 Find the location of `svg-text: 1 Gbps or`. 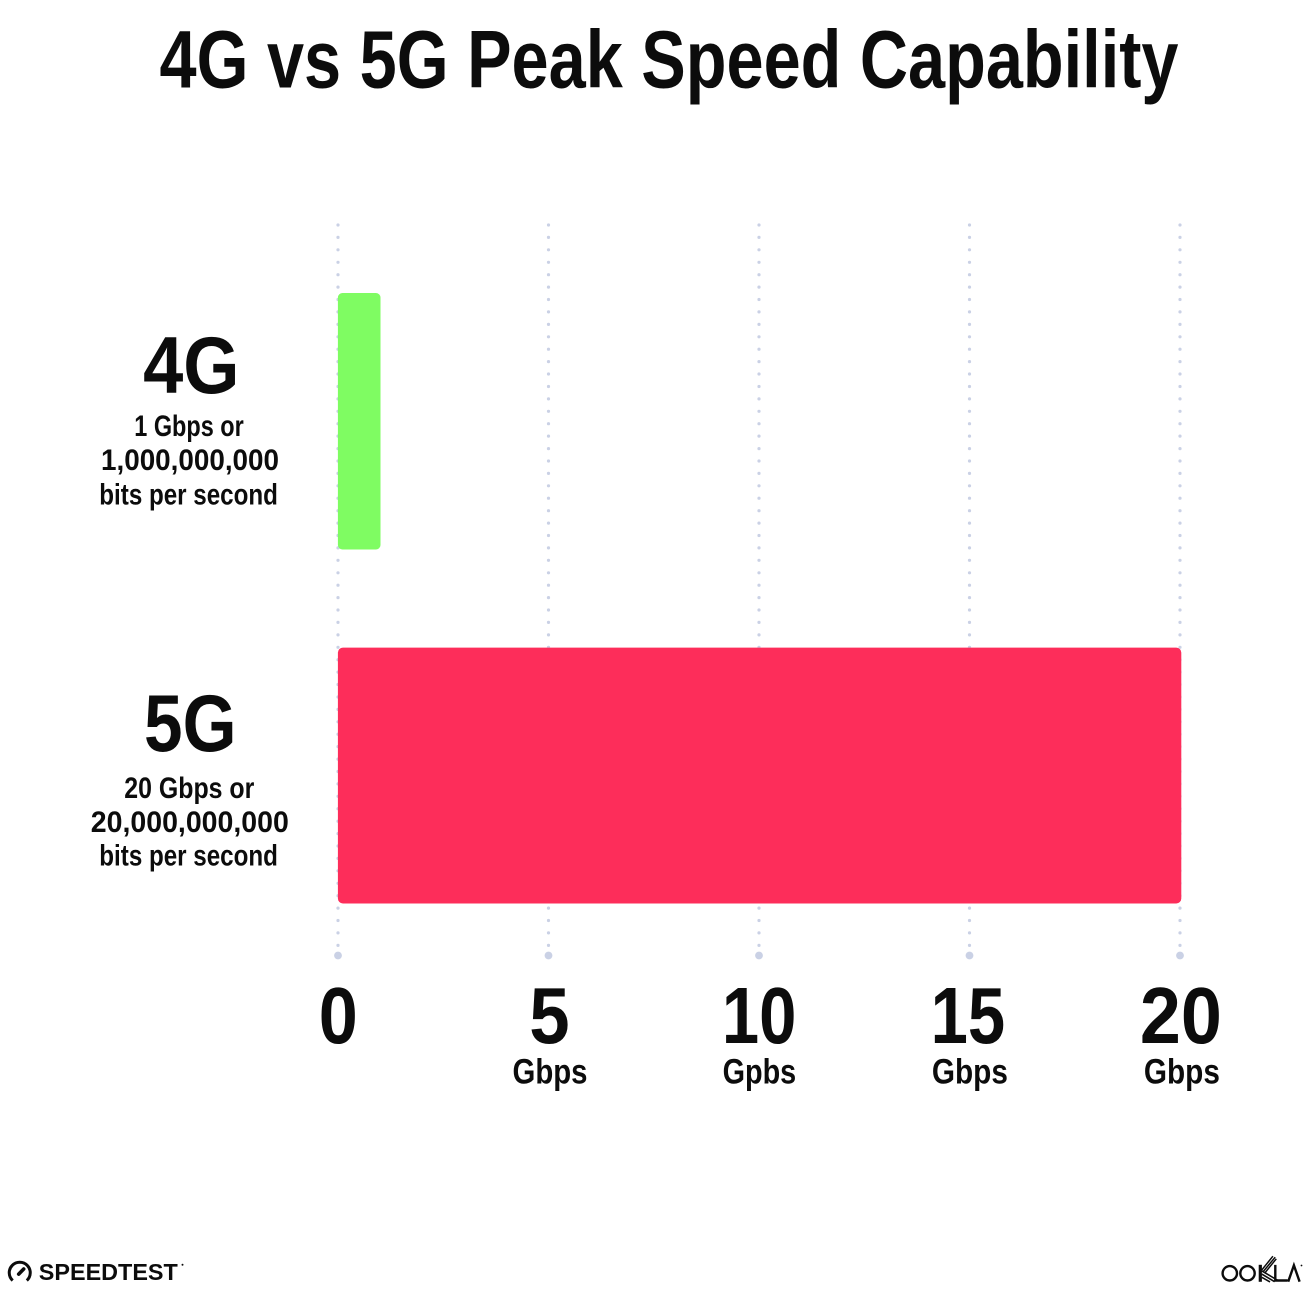

svg-text: 1 Gbps or is located at coordinates (189, 426).